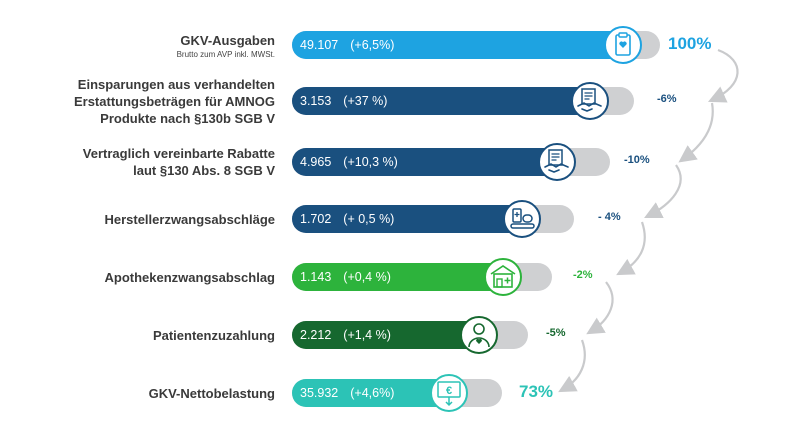 The width and height of the screenshot is (792, 440). Describe the element at coordinates (178, 153) in the screenshot. I see `row-label-line: Vertraglich vereinbarte Rabatte` at that location.